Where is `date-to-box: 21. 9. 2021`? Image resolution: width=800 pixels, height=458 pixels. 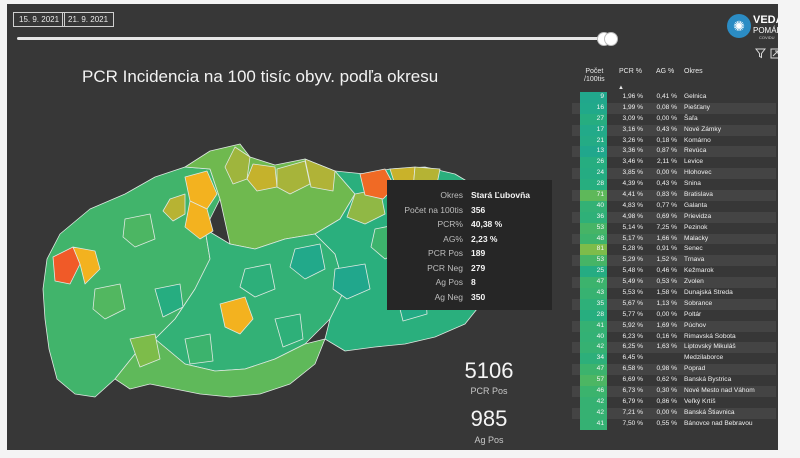 date-to-box: 21. 9. 2021 is located at coordinates (88, 19).